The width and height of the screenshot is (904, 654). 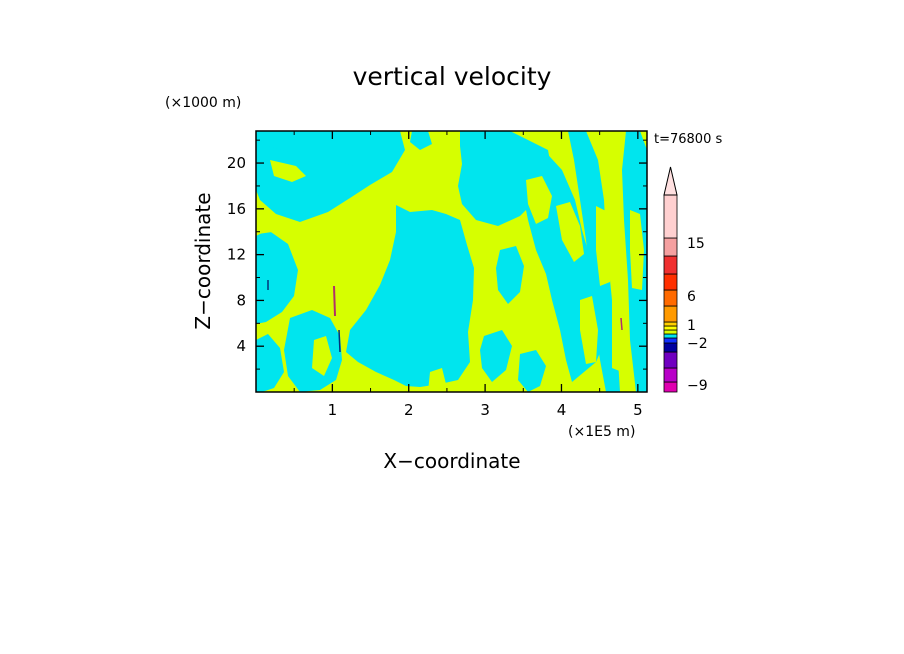 What do you see at coordinates (451, 461) in the screenshot?
I see `x-axis-label: X−coordinate` at bounding box center [451, 461].